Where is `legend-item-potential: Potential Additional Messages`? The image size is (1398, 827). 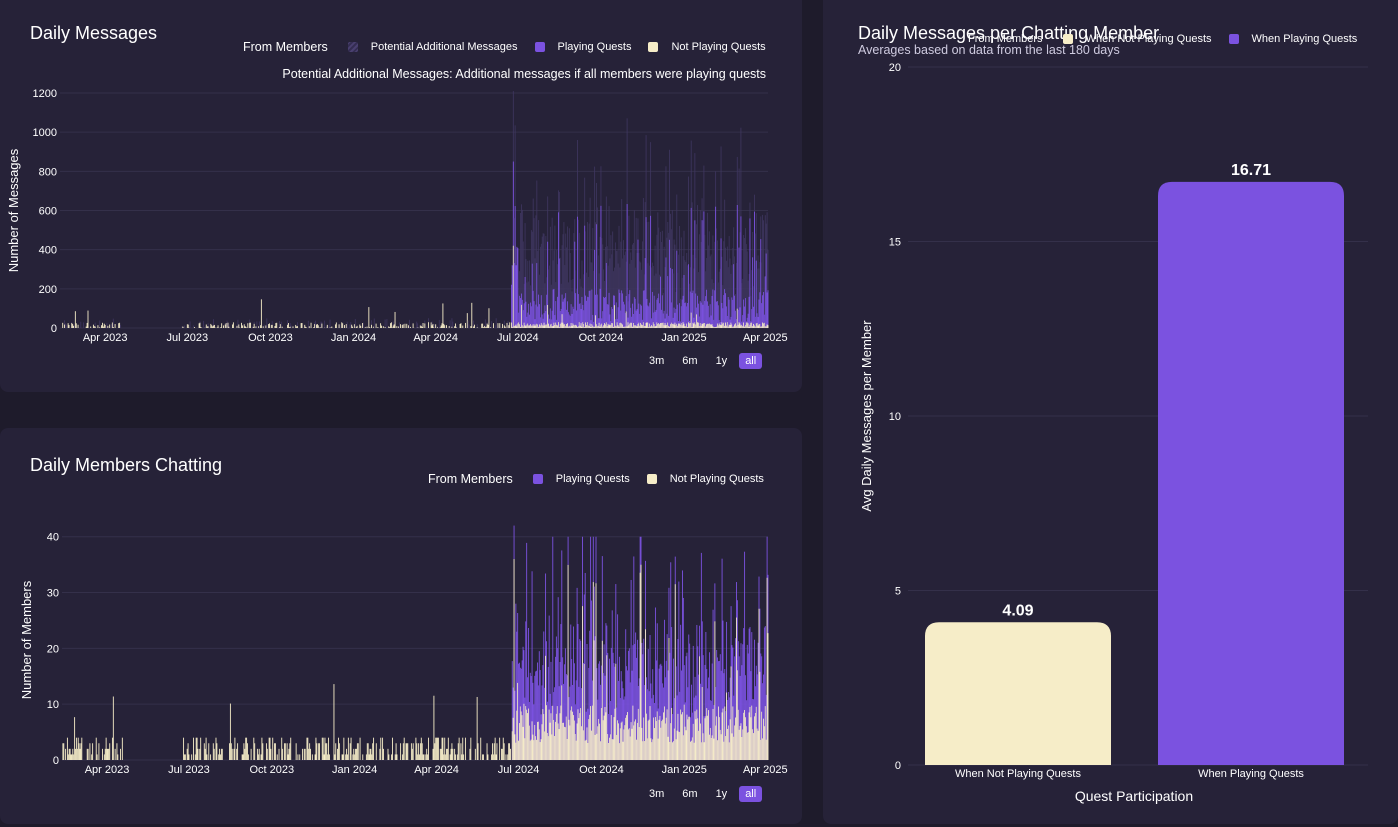 legend-item-potential: Potential Additional Messages is located at coordinates (432, 47).